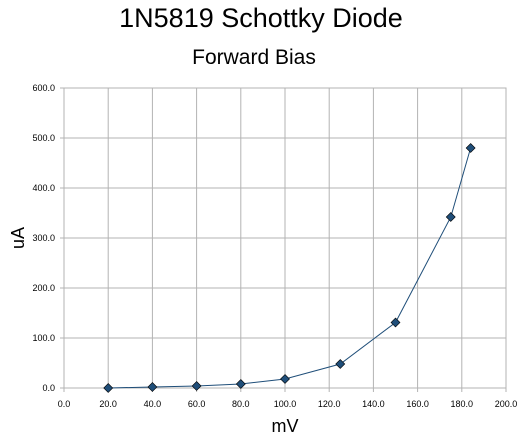 This screenshot has width=522, height=437. I want to click on y-tick-label: 200.0, so click(43, 288).